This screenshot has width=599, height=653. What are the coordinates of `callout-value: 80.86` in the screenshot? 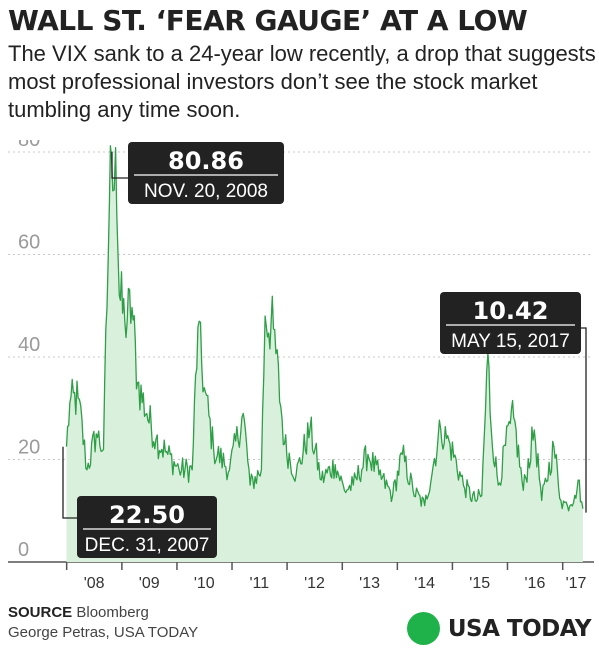 It's located at (206, 161).